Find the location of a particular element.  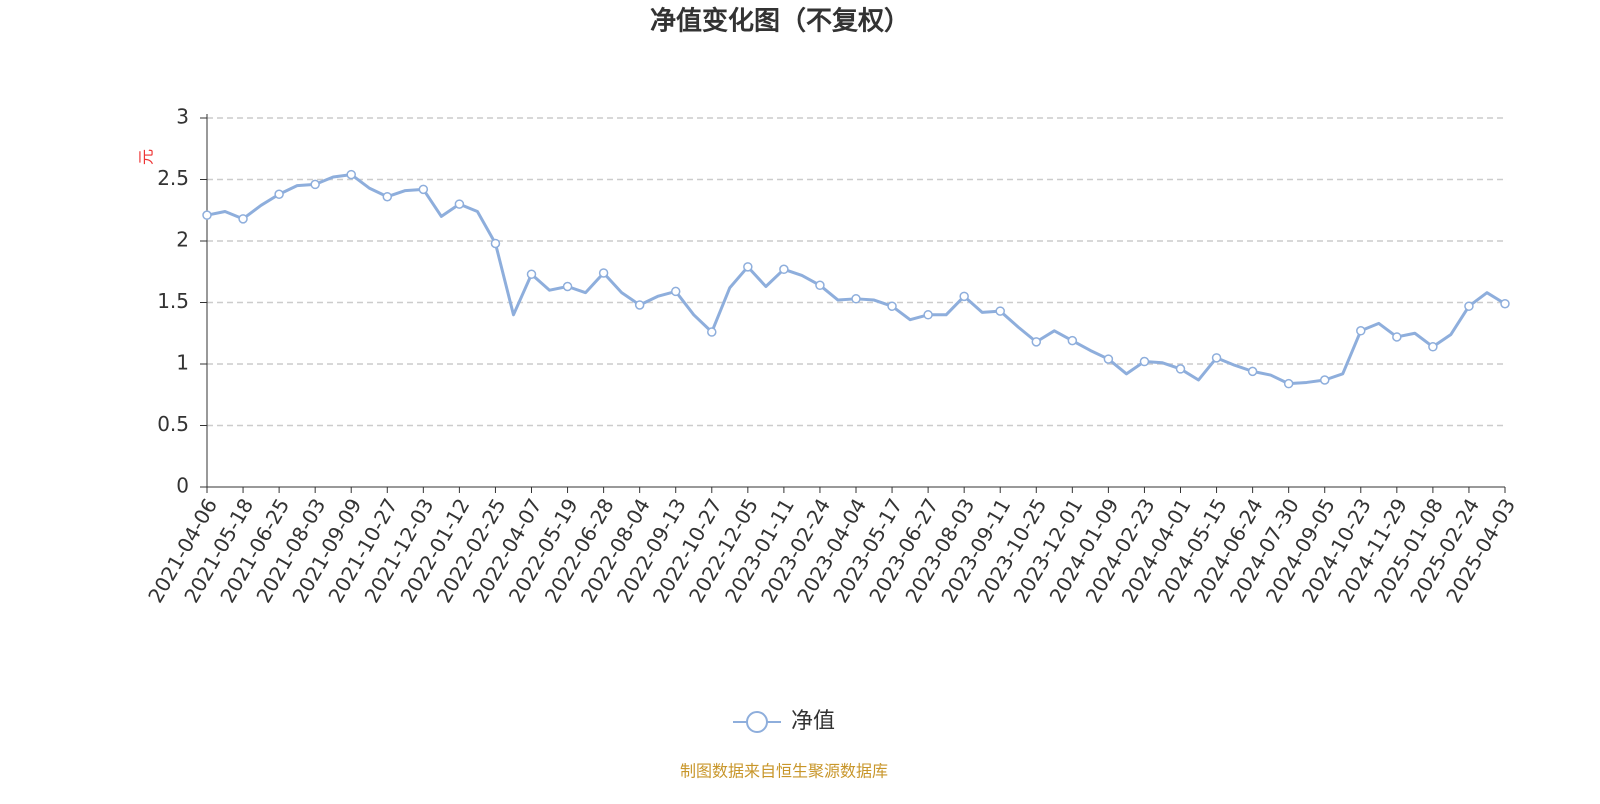

y-tick-label: 1 is located at coordinates (182, 363).